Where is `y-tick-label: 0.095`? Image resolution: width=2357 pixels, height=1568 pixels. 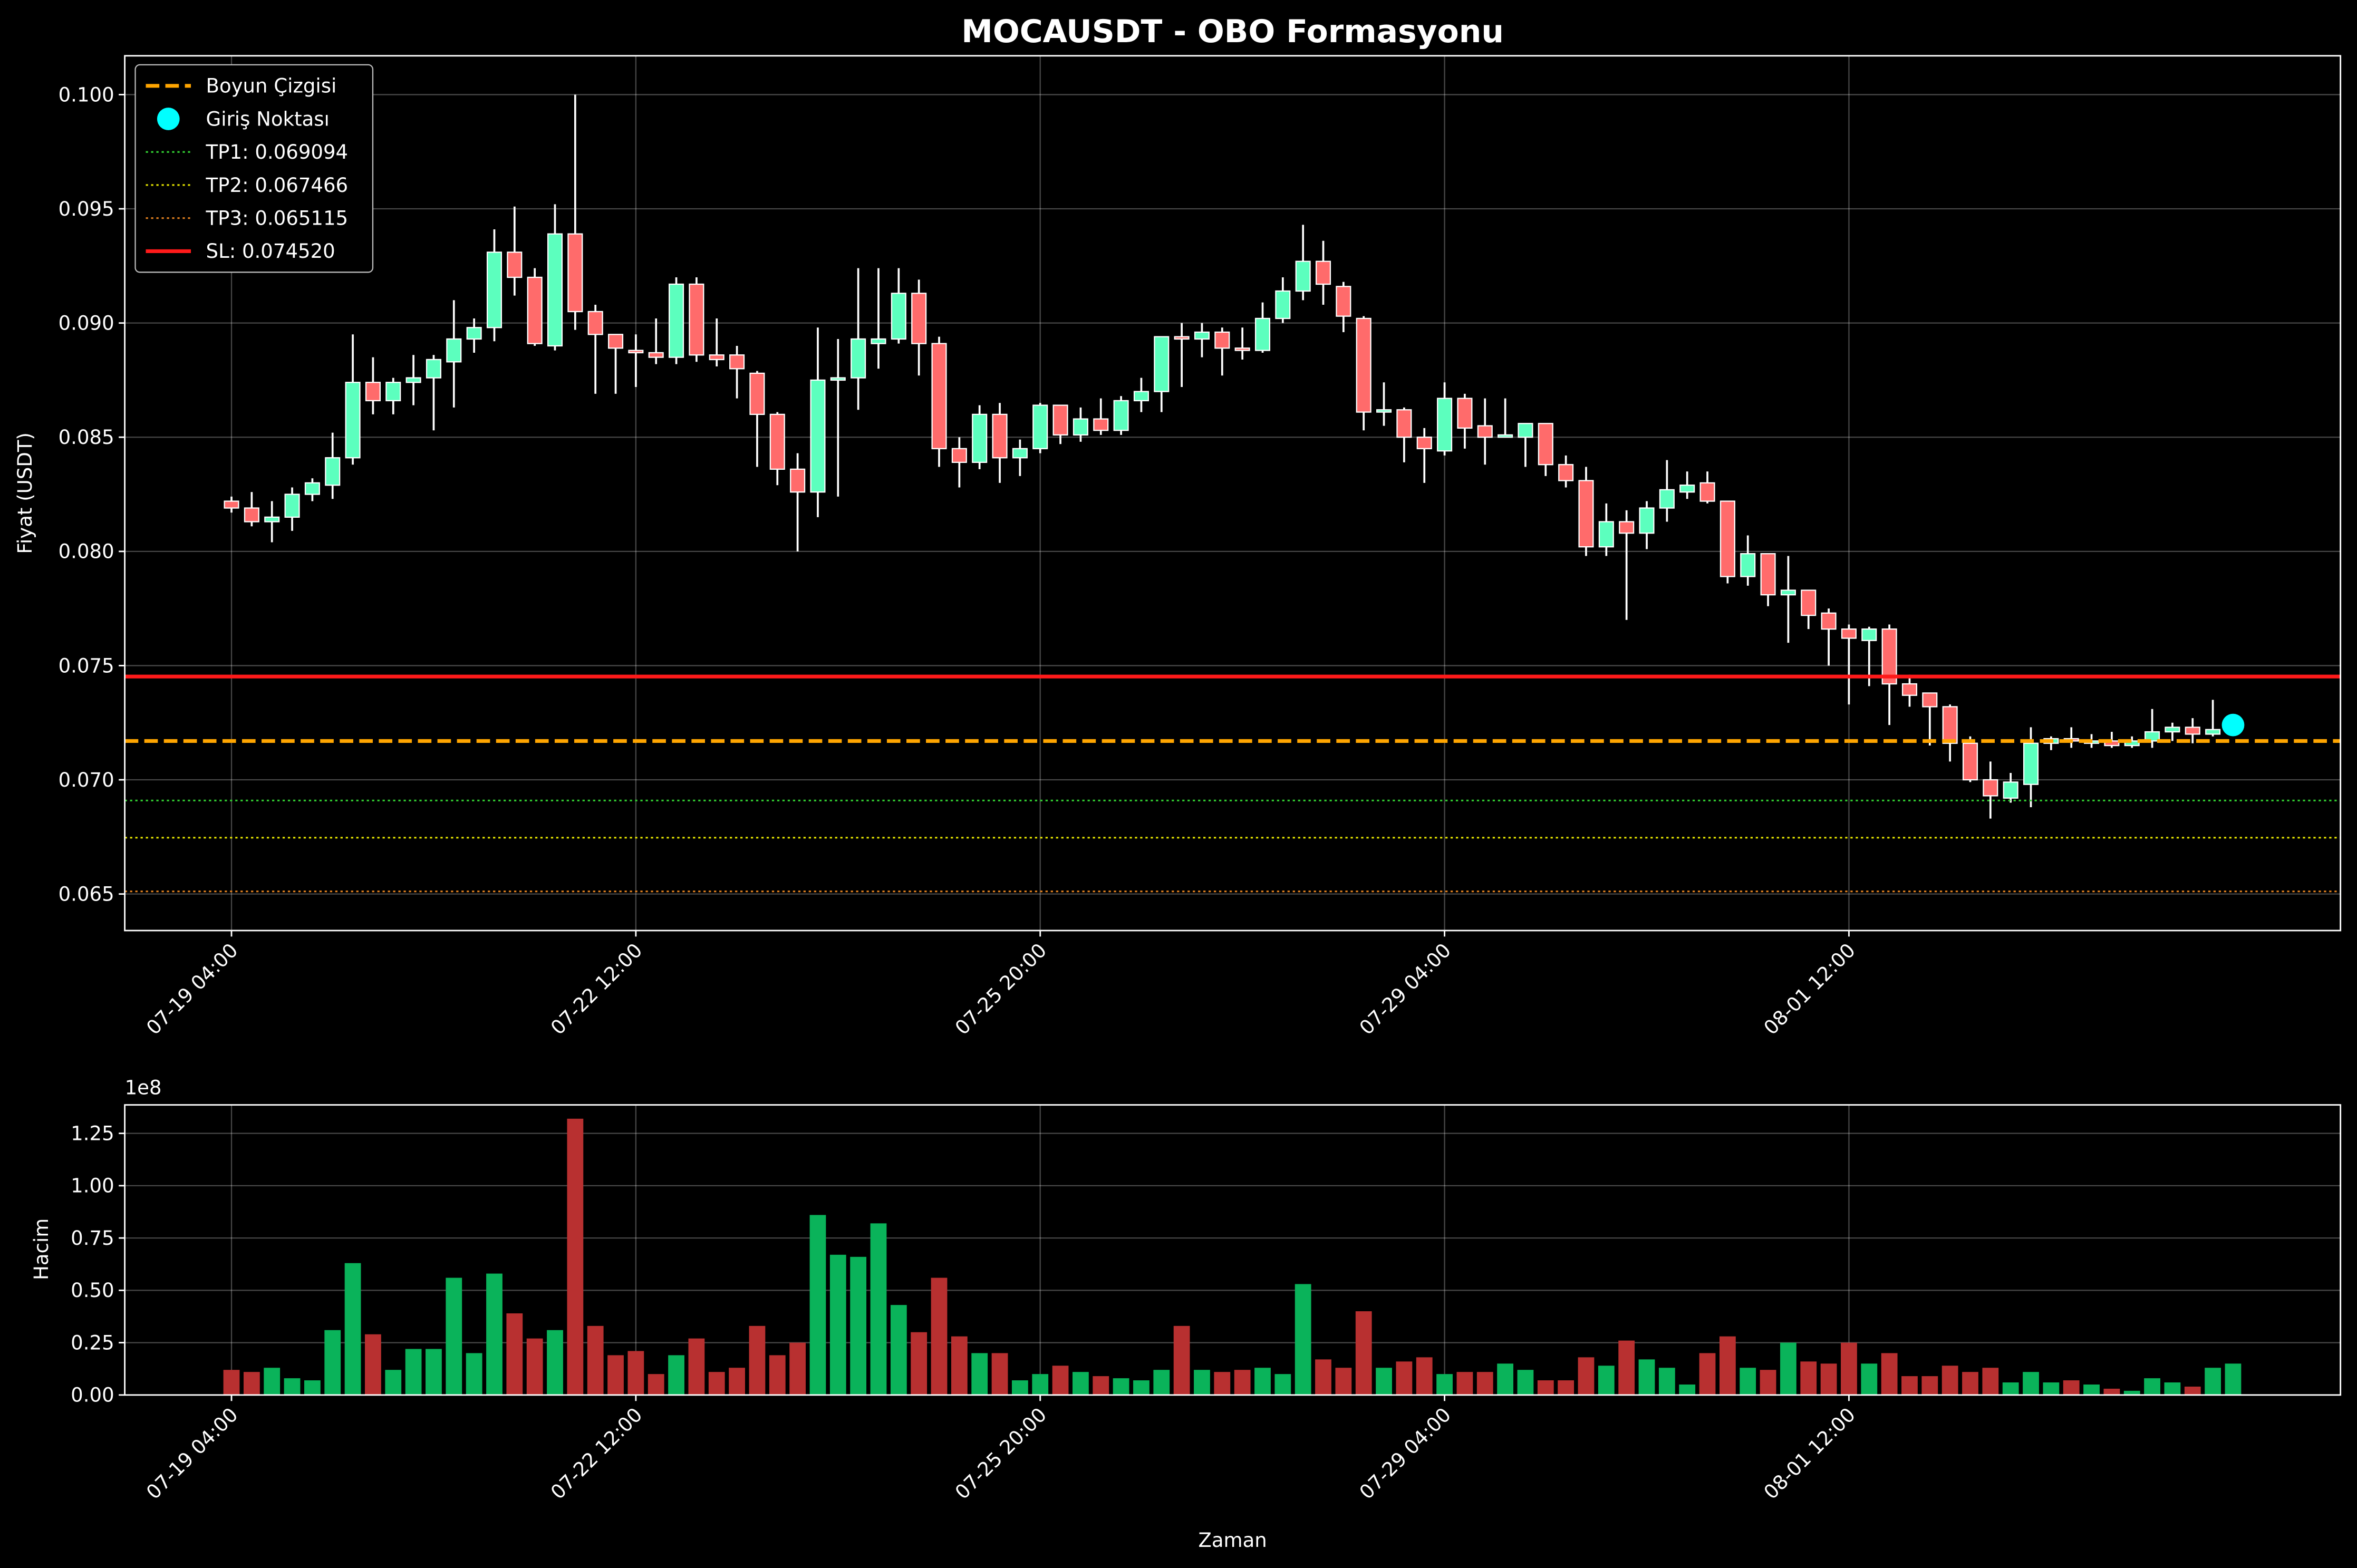 y-tick-label: 0.095 is located at coordinates (86, 209).